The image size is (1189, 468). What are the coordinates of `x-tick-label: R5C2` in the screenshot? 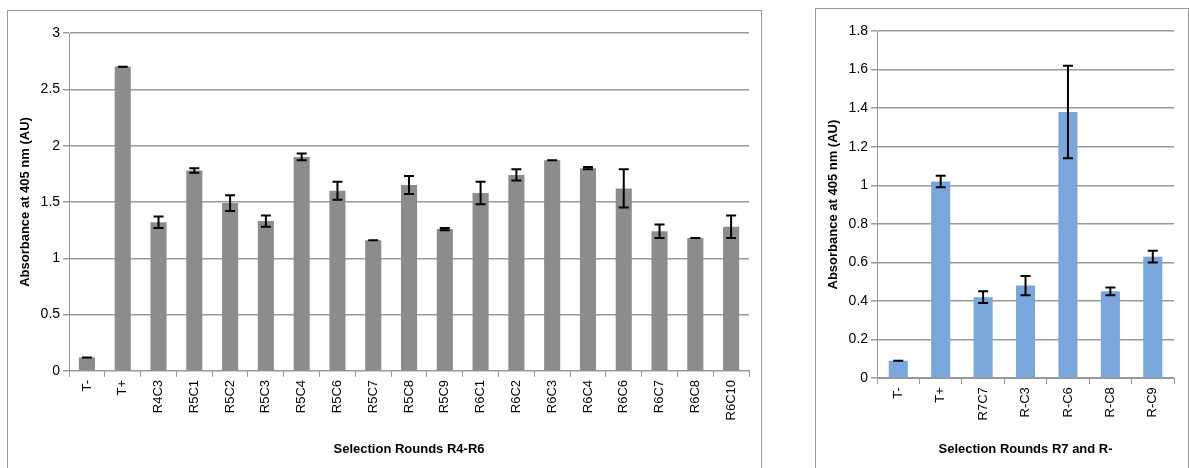 It's located at (229, 396).